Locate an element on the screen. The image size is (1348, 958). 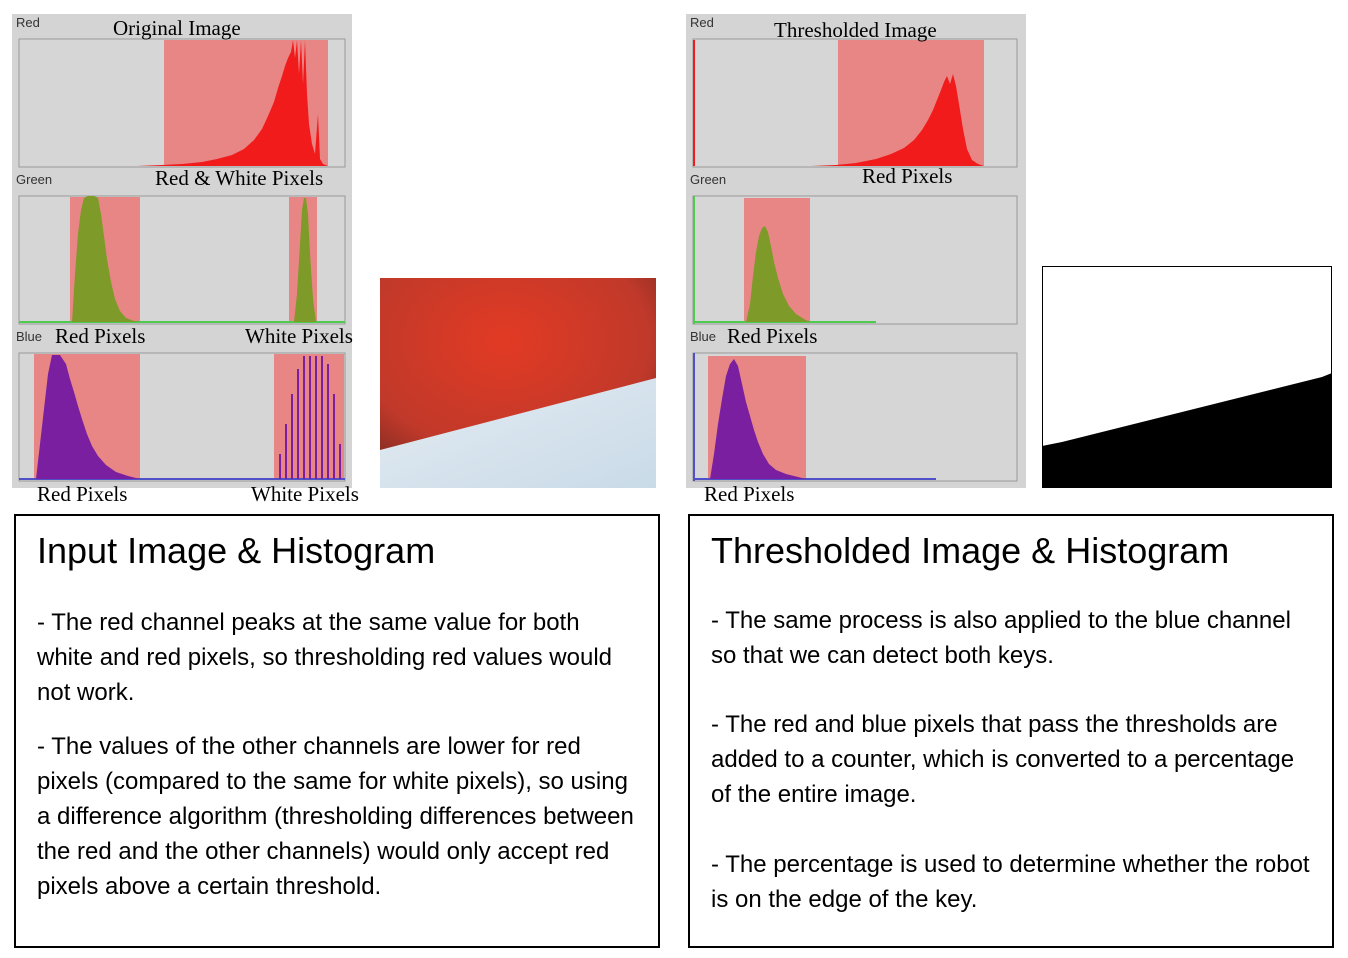
left-blue-channel-label: Blue is located at coordinates (29, 336).